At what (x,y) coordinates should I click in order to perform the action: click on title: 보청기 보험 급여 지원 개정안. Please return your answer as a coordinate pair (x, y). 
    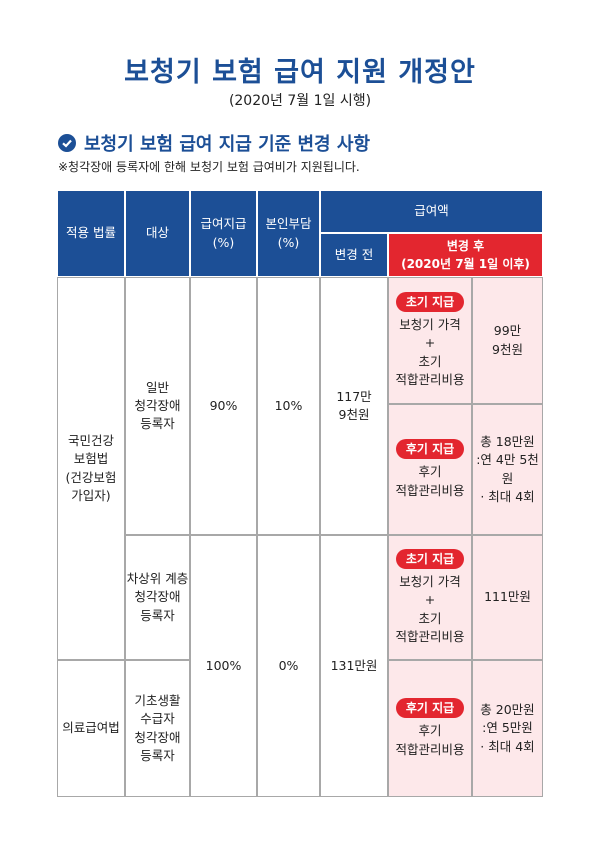
    Looking at the image, I should click on (300, 72).